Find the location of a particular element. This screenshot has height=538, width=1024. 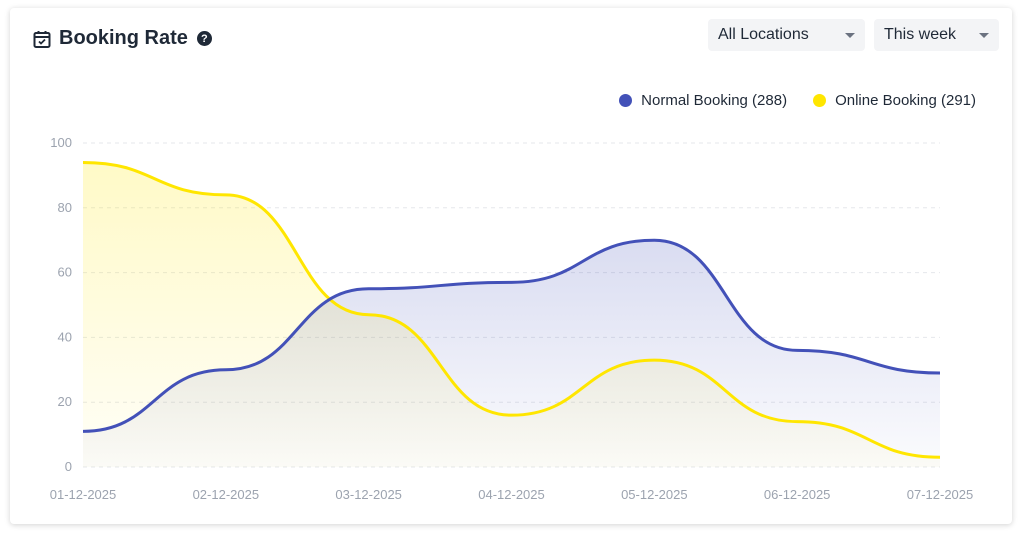

legend-label: Online Booking (291) is located at coordinates (905, 100).